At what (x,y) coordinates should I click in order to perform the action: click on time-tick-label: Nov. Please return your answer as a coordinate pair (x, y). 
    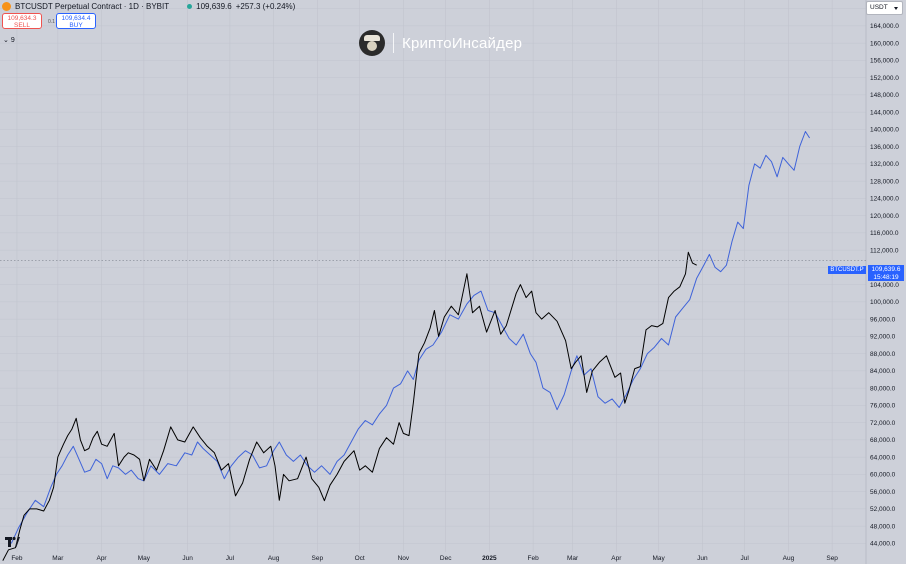
    Looking at the image, I should click on (404, 558).